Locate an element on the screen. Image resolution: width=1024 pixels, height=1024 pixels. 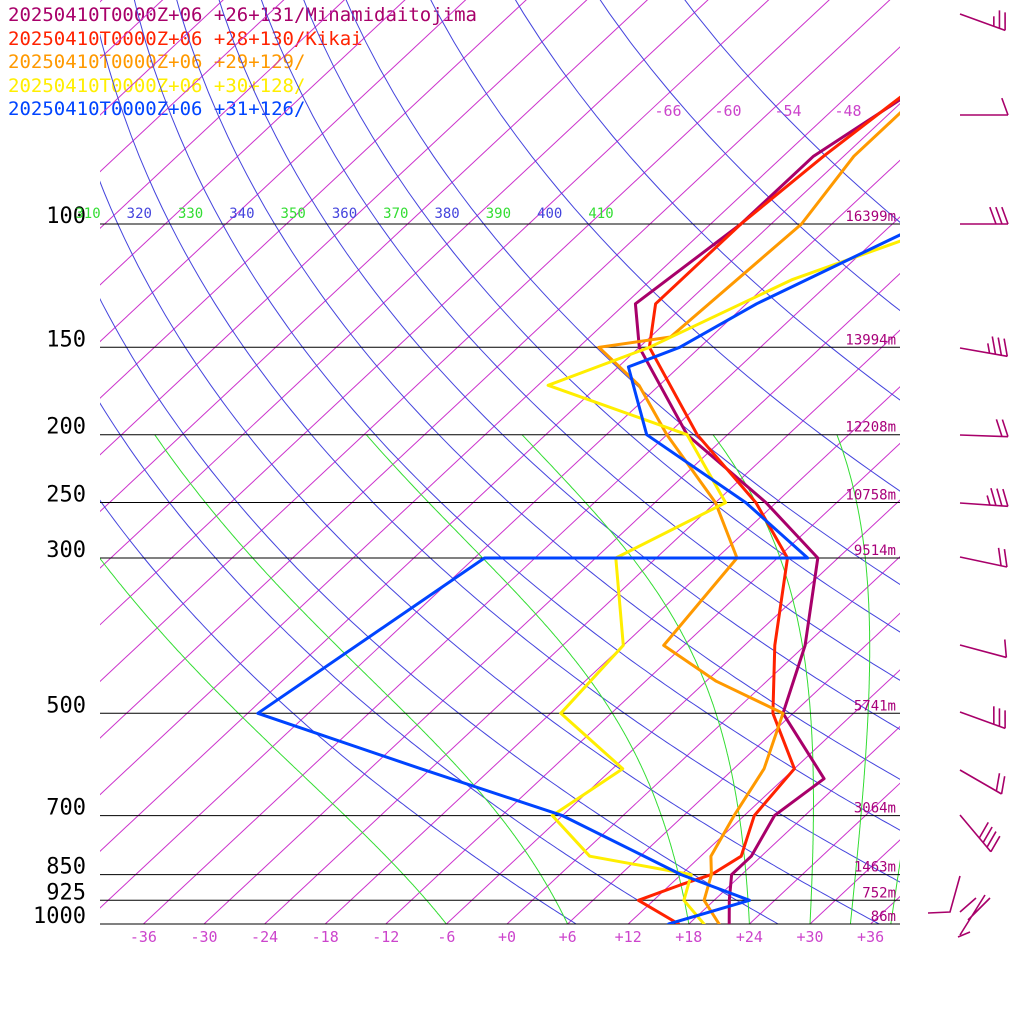
x-tick-label: +18 is located at coordinates (688, 937).